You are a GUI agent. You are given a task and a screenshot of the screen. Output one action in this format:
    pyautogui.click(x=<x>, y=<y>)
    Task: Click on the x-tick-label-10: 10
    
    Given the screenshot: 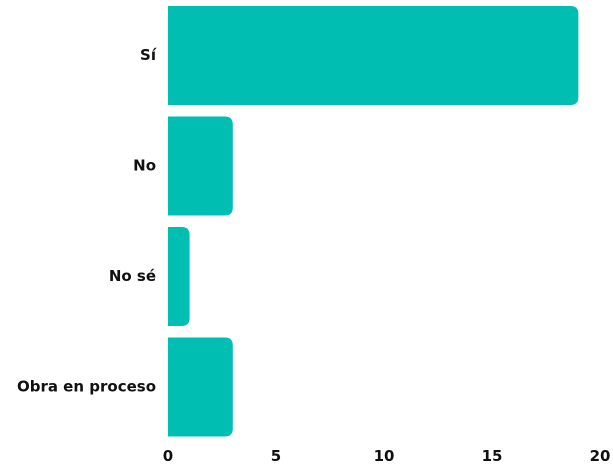 What is the action you would take?
    pyautogui.click(x=384, y=456)
    